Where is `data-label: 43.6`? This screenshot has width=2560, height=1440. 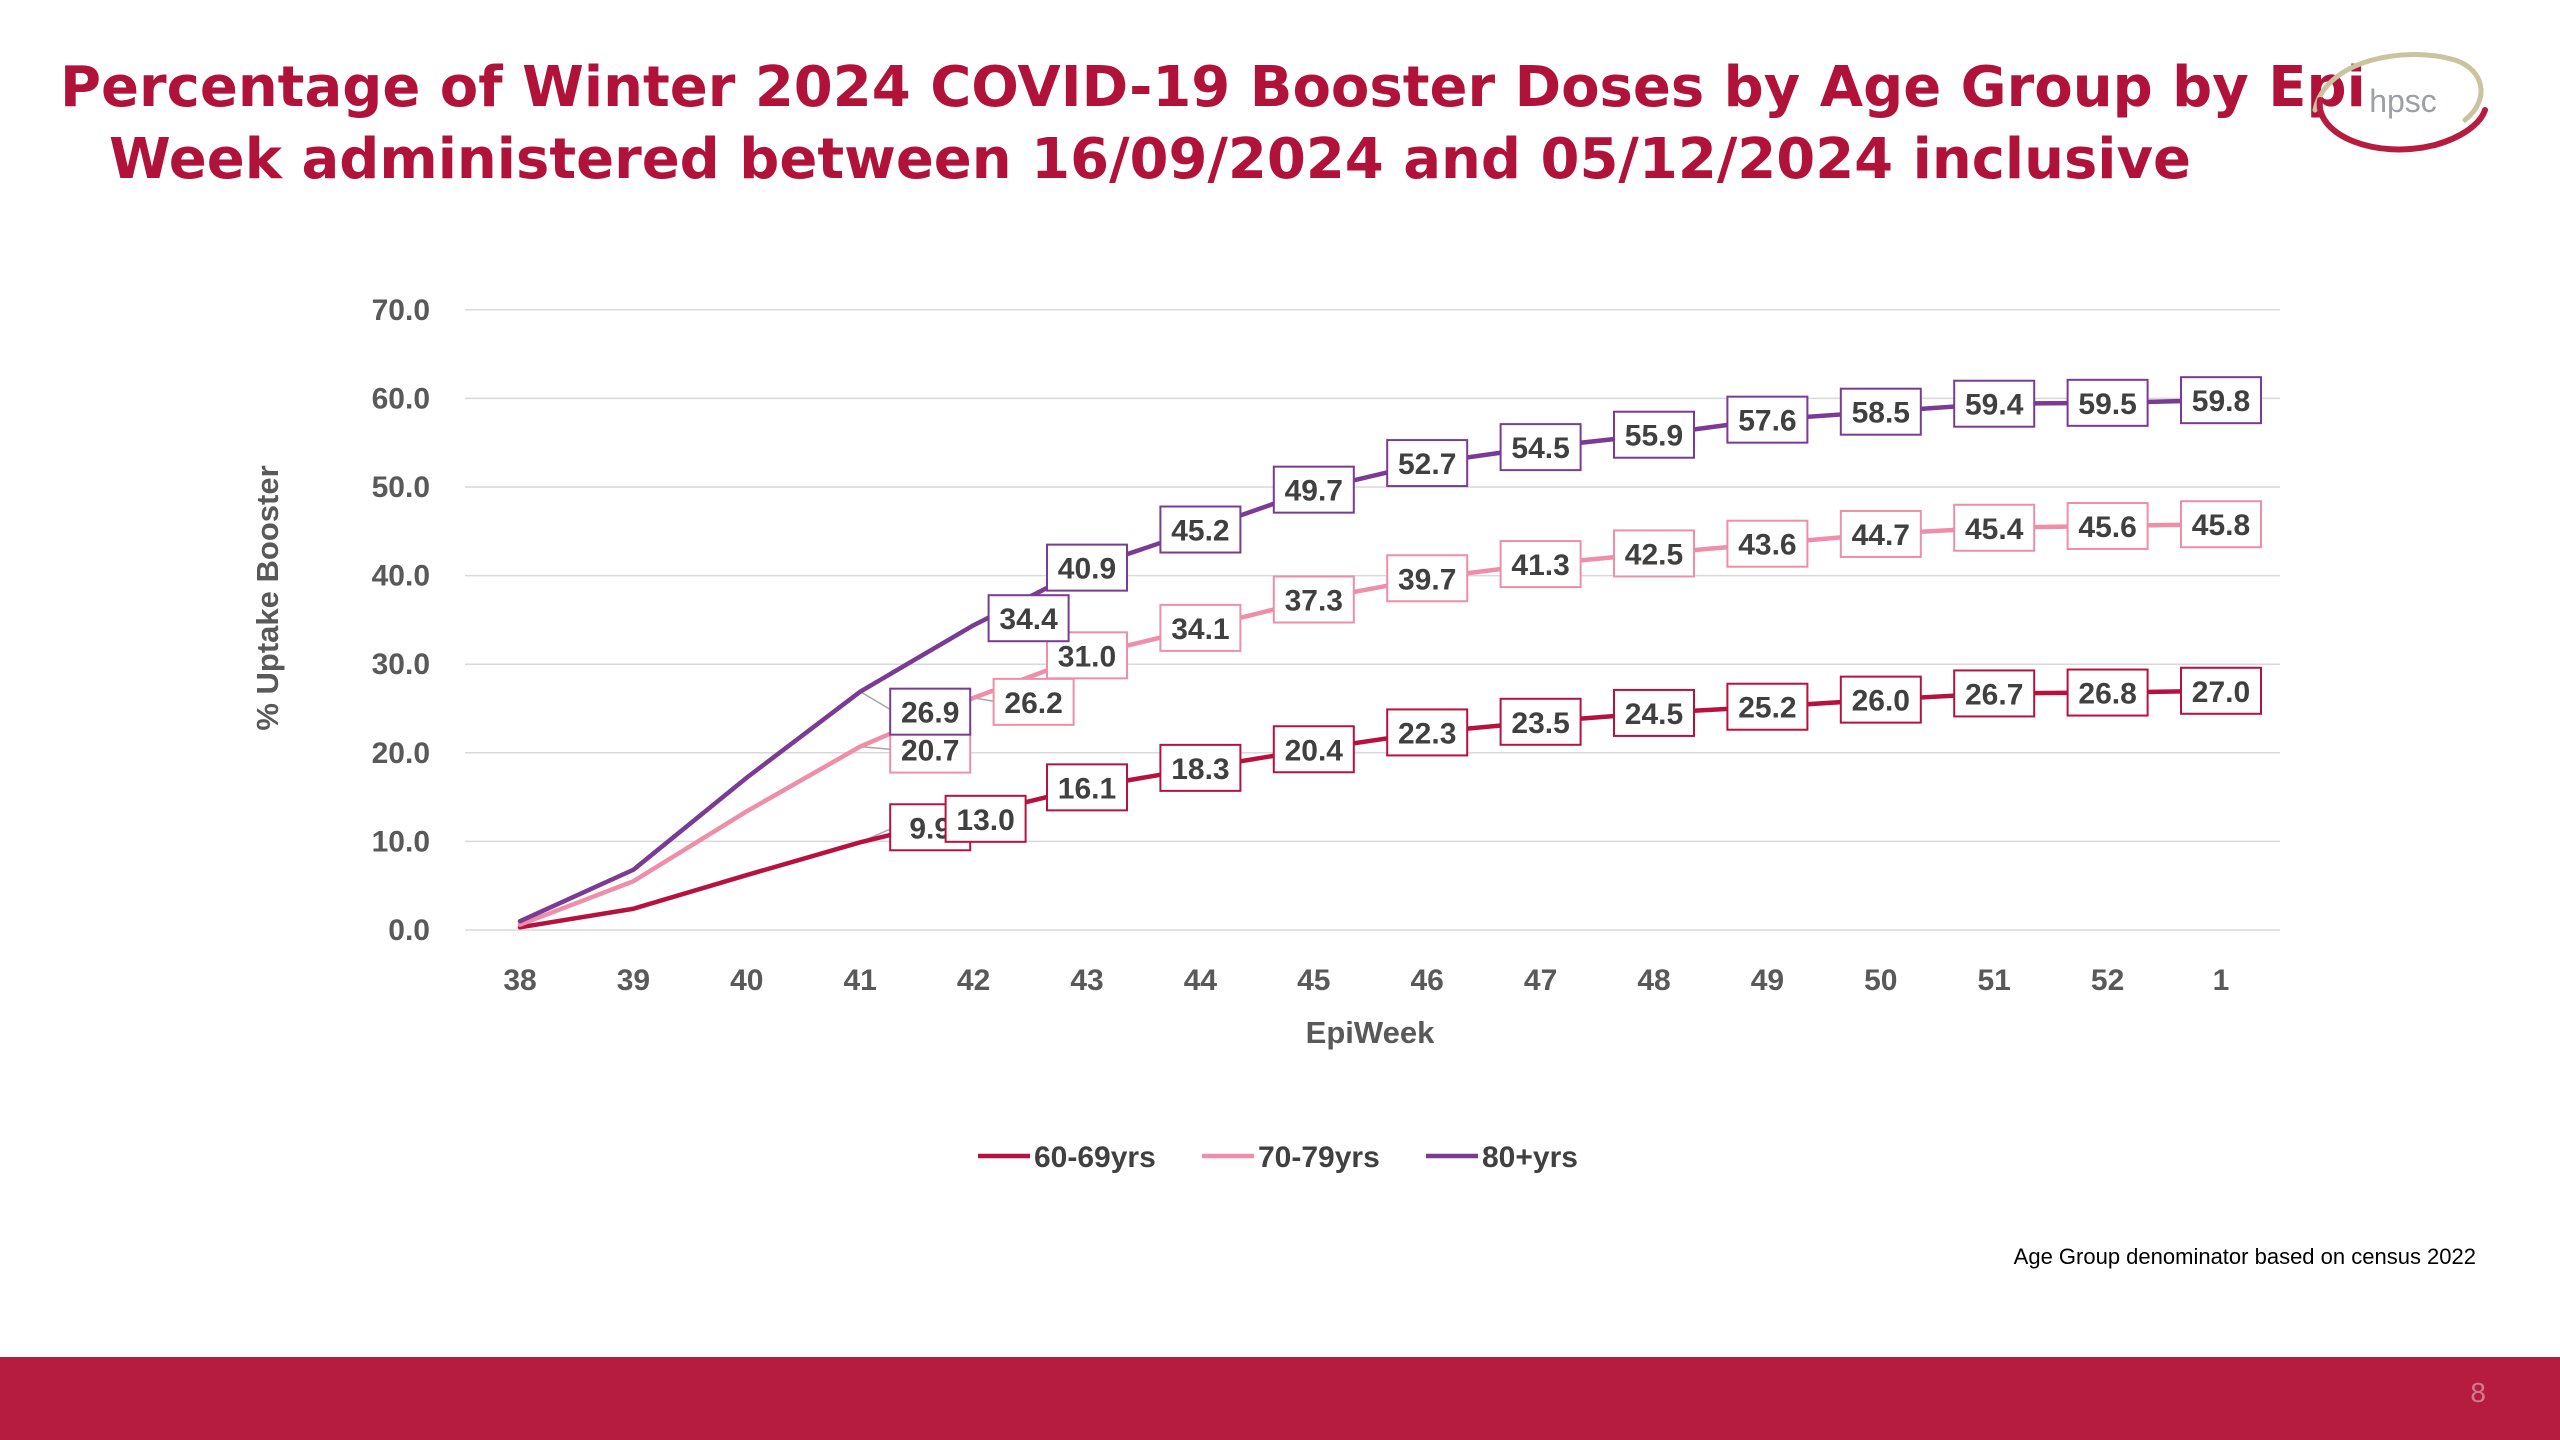
data-label: 43.6 is located at coordinates (1767, 545).